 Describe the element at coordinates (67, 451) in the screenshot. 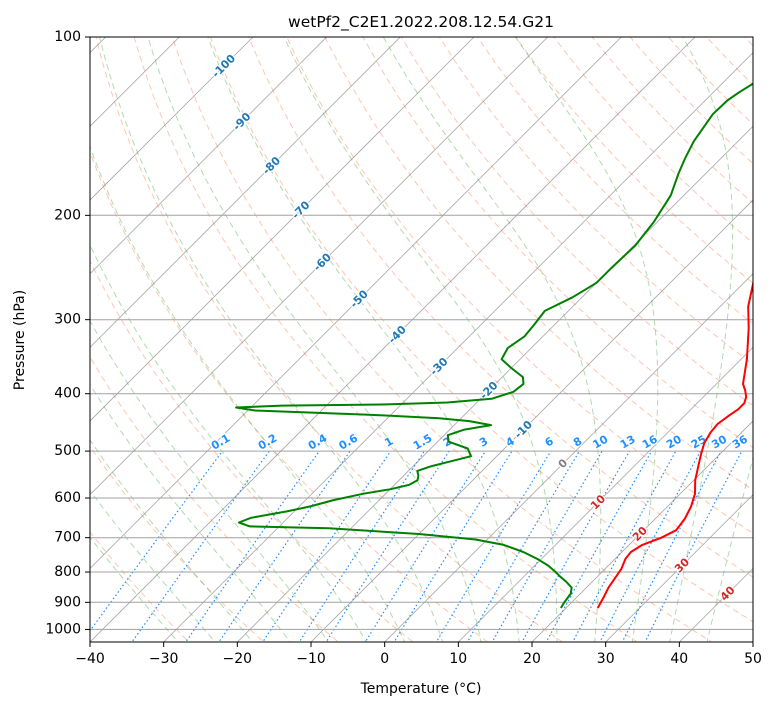

I see `y-tick-label: 500` at that location.